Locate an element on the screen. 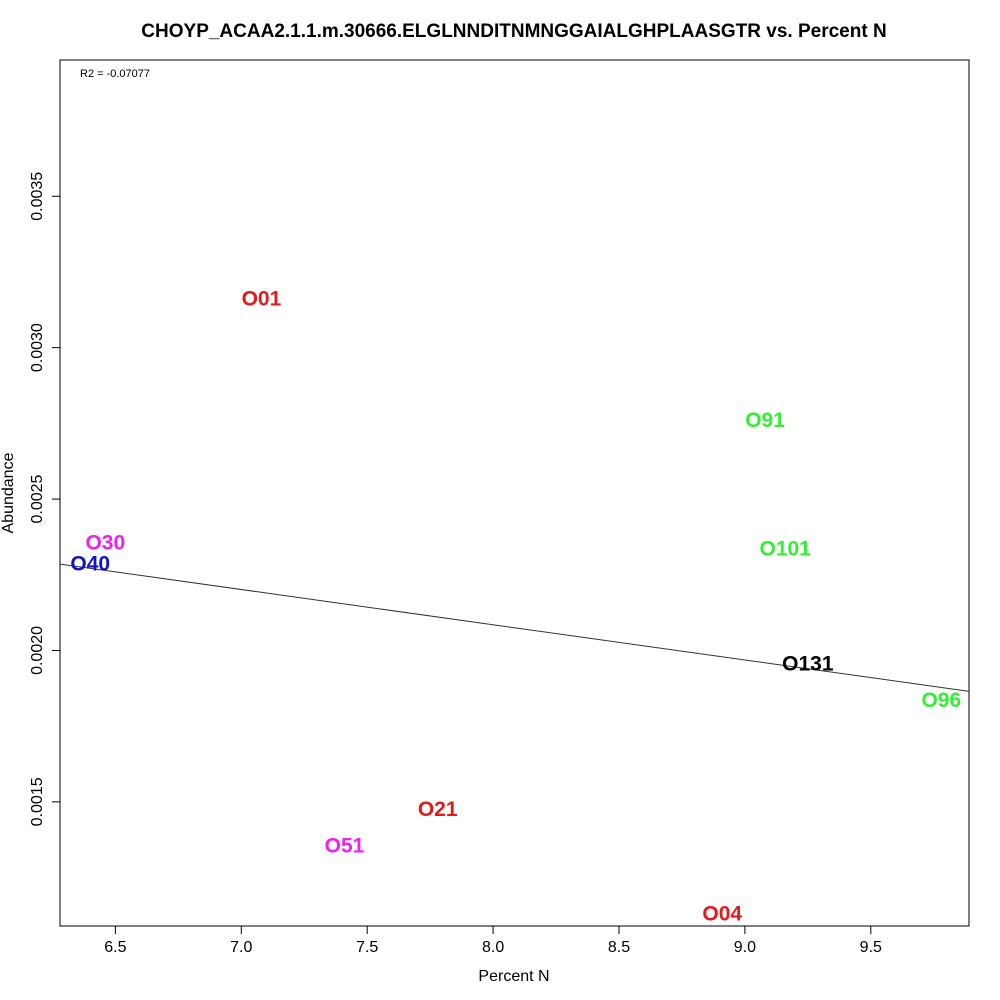 Image resolution: width=1000 pixels, height=1000 pixels. point-label: O30 is located at coordinates (105, 542).